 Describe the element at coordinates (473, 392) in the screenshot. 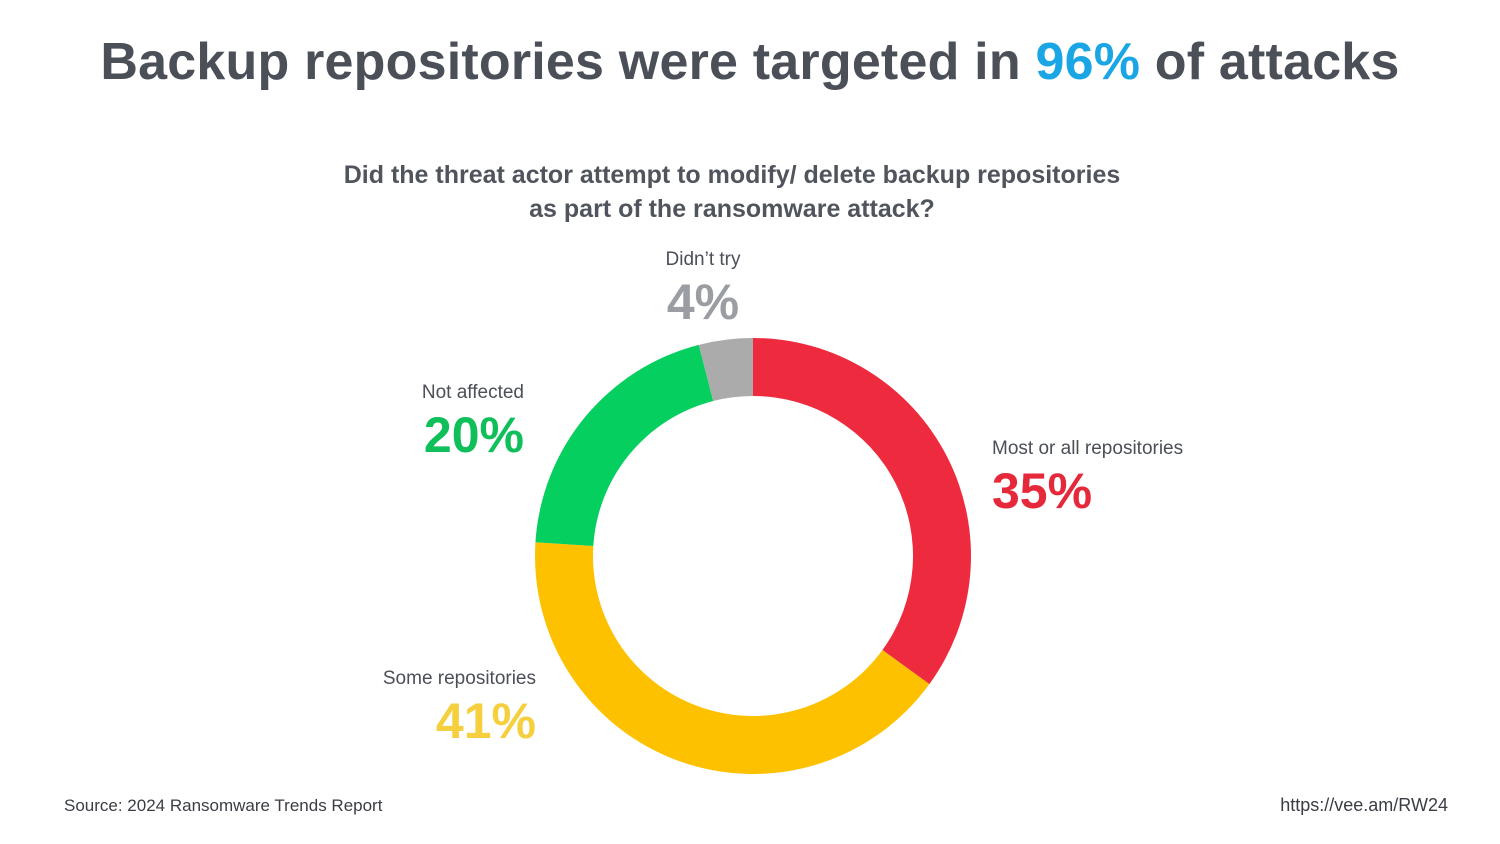

I see `legend-label-not-affected: Not affected` at that location.